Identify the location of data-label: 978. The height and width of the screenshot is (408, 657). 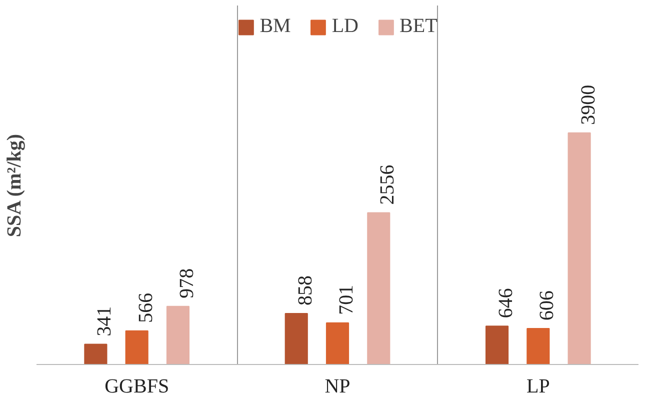
(187, 283).